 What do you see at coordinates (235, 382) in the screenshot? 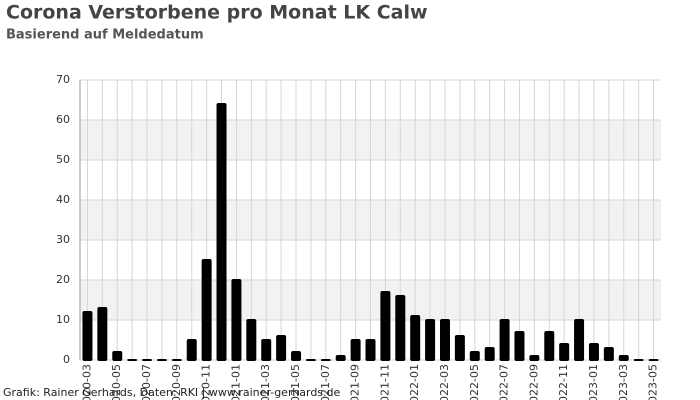
I see `x-tick-label: 2021-01` at bounding box center [235, 382].